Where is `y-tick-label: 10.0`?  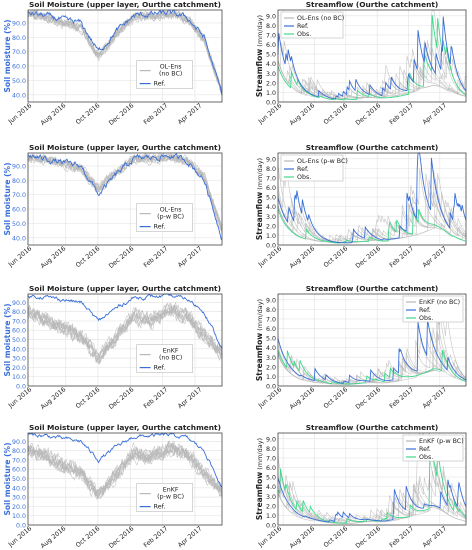 y-tick-label: 10.0 is located at coordinates (19, 516).